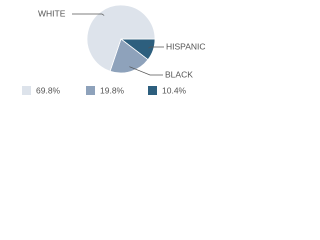  Describe the element at coordinates (186, 46) in the screenshot. I see `slice-label: HISPANIC` at that location.